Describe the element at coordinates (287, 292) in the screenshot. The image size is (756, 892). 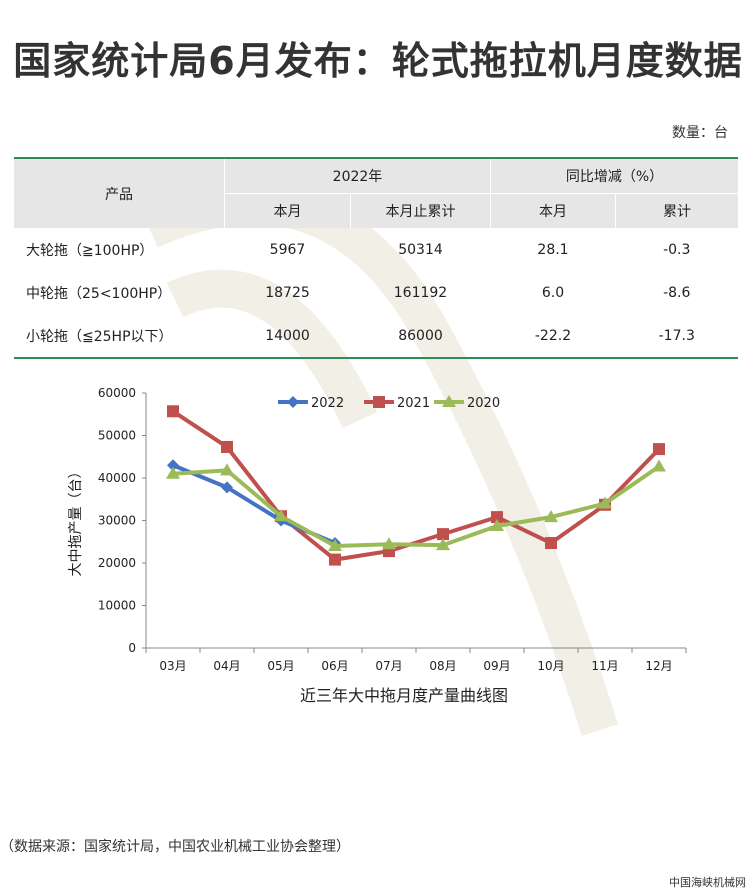
I see `row-month: 18725` at that location.